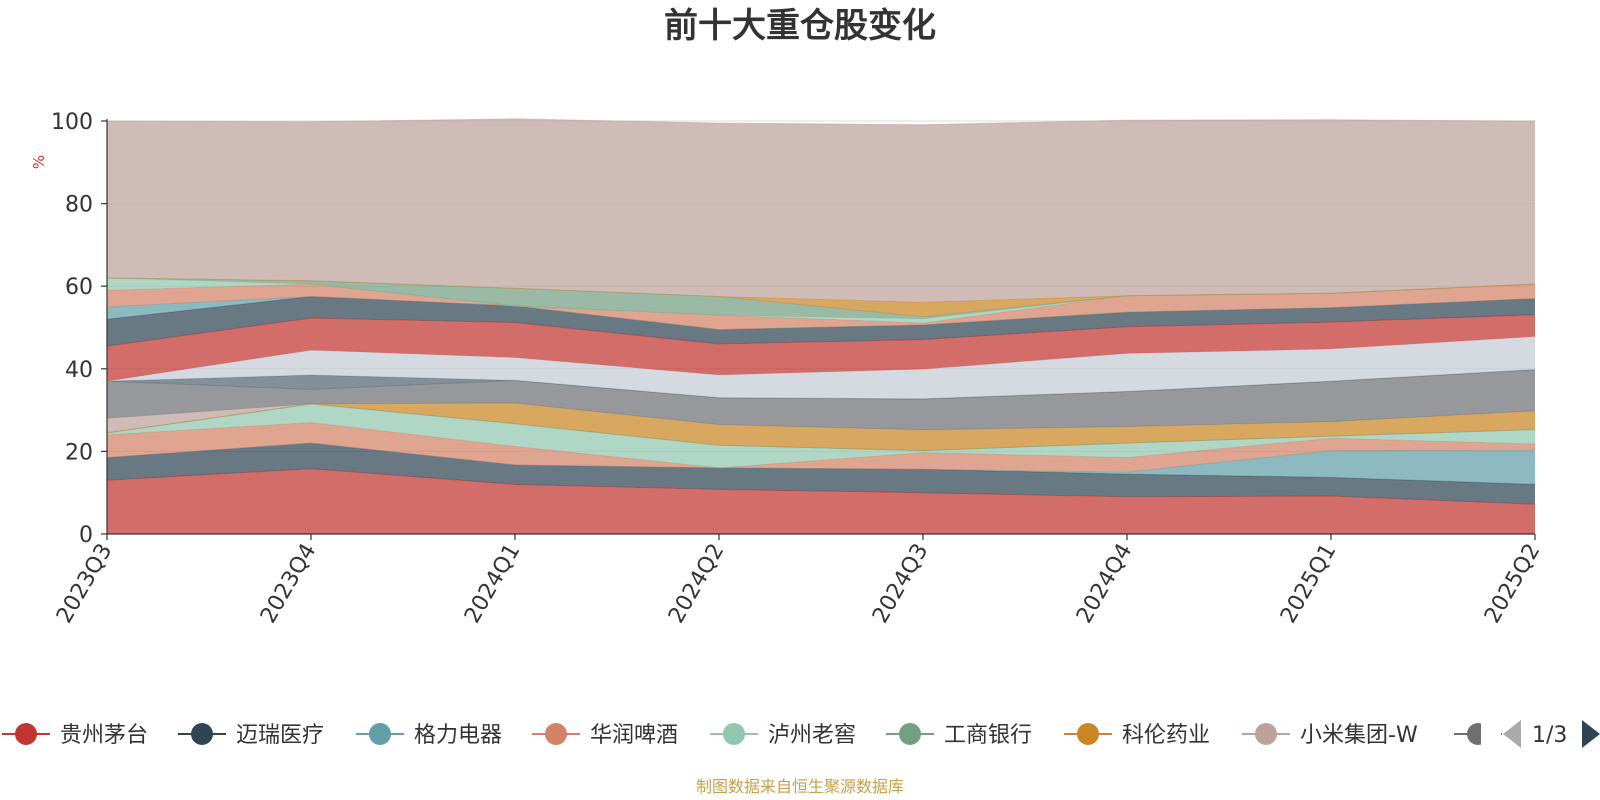 This screenshot has height=800, width=1600. Describe the element at coordinates (1166, 735) in the screenshot. I see `legend-label: 科伦药业` at that location.